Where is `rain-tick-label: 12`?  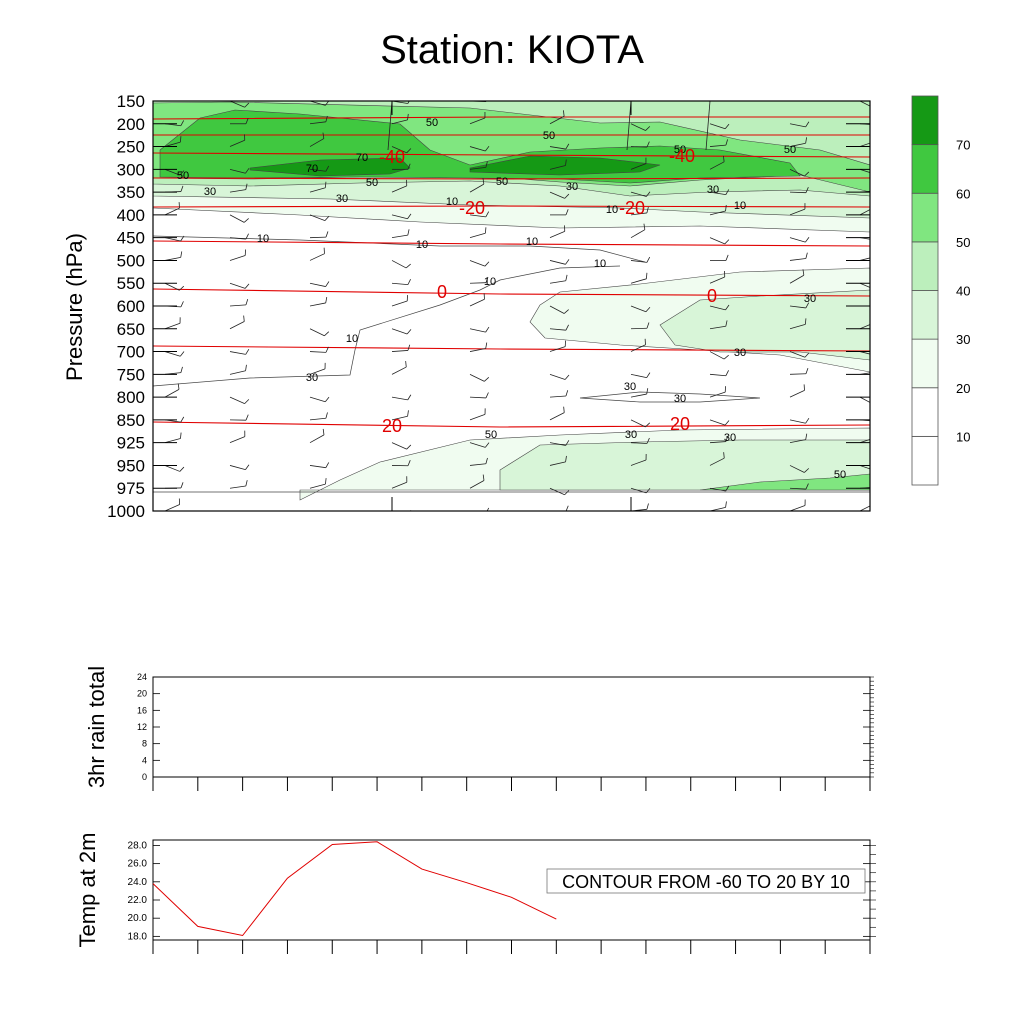
rain-tick-label: 12 is located at coordinates (142, 727).